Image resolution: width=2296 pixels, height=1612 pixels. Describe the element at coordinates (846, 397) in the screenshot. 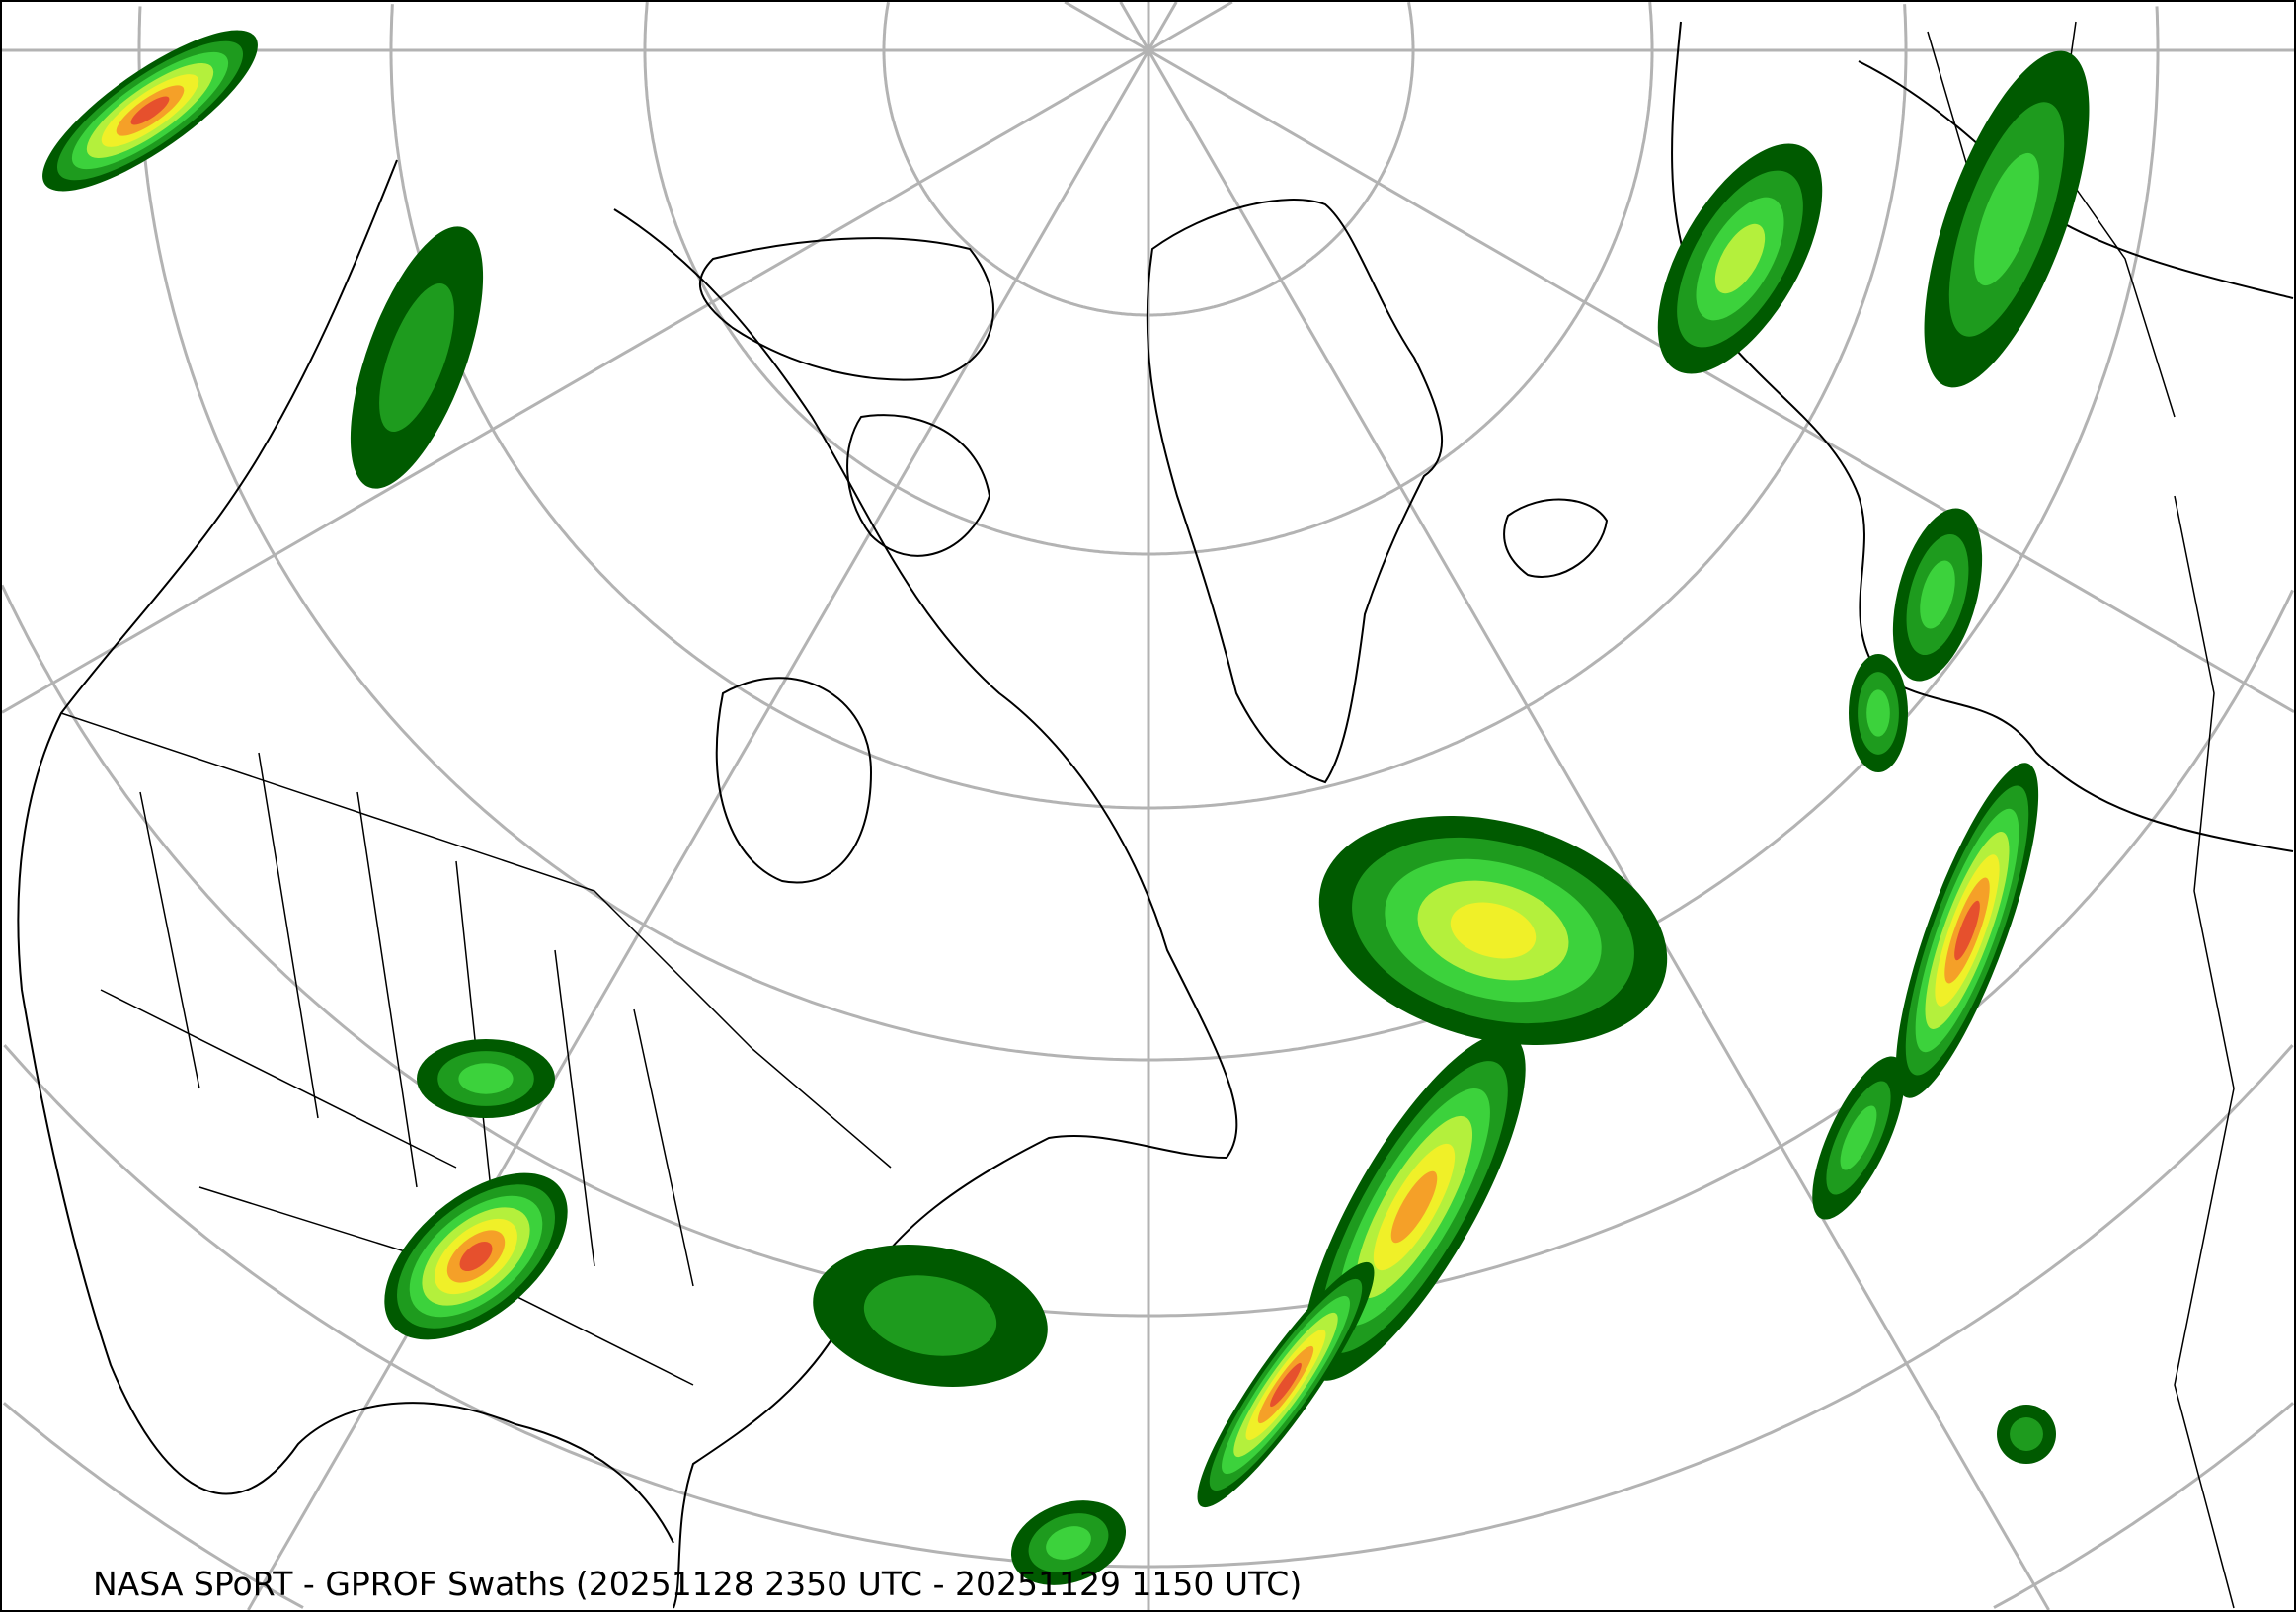

I see `arctic-islands` at that location.